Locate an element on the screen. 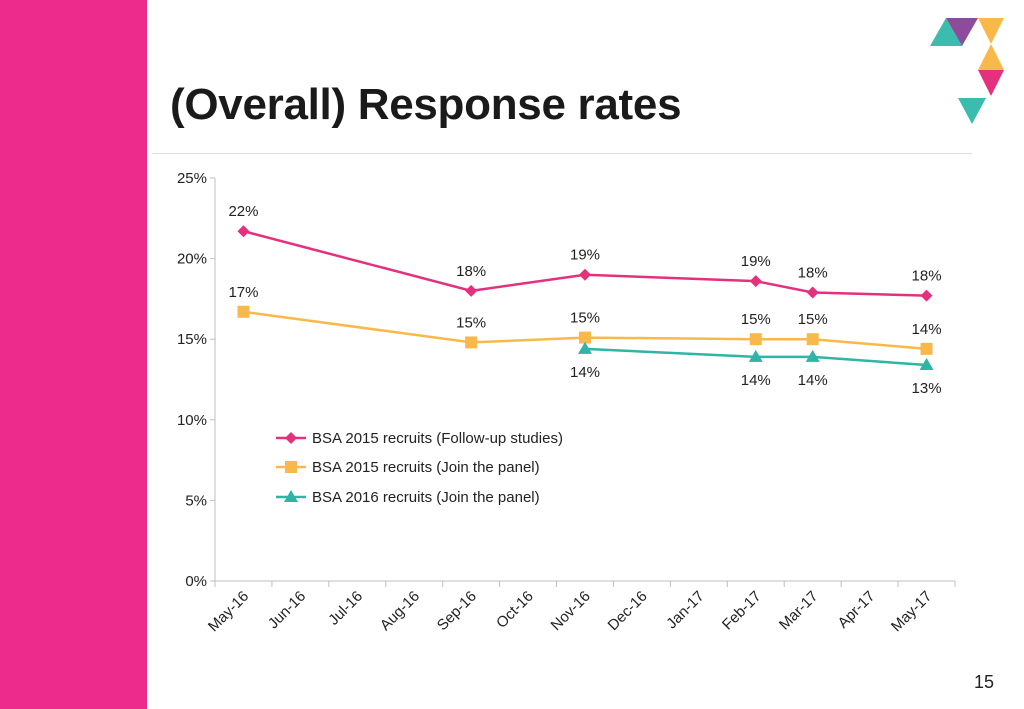 This screenshot has width=1024, height=709. x-tick-label: Jun-16 is located at coordinates (287, 610).